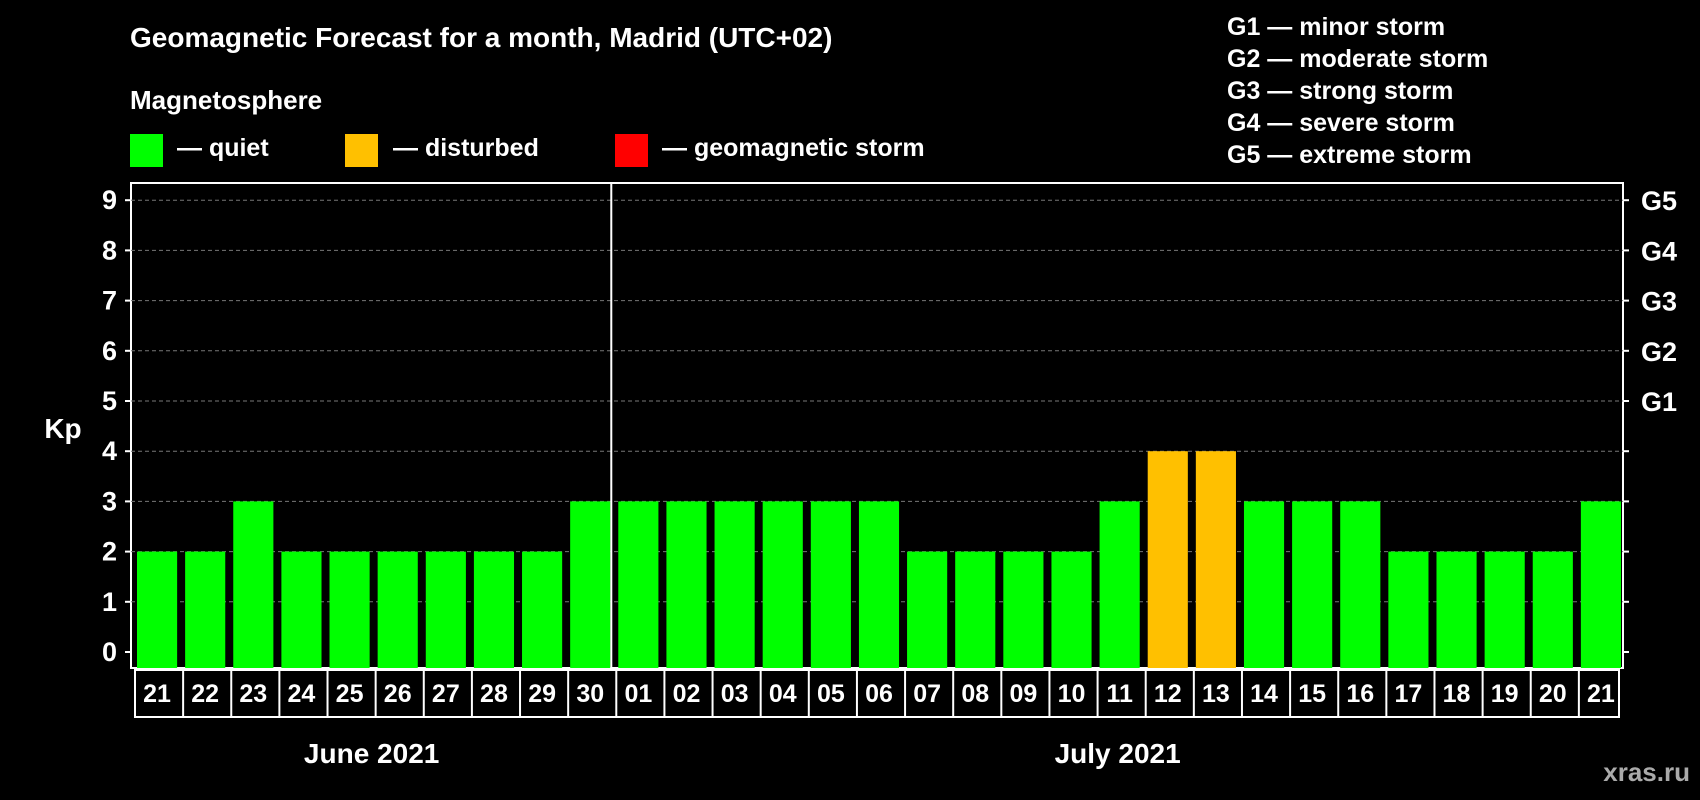  Describe the element at coordinates (350, 694) in the screenshot. I see `x-tick-label: 25` at that location.